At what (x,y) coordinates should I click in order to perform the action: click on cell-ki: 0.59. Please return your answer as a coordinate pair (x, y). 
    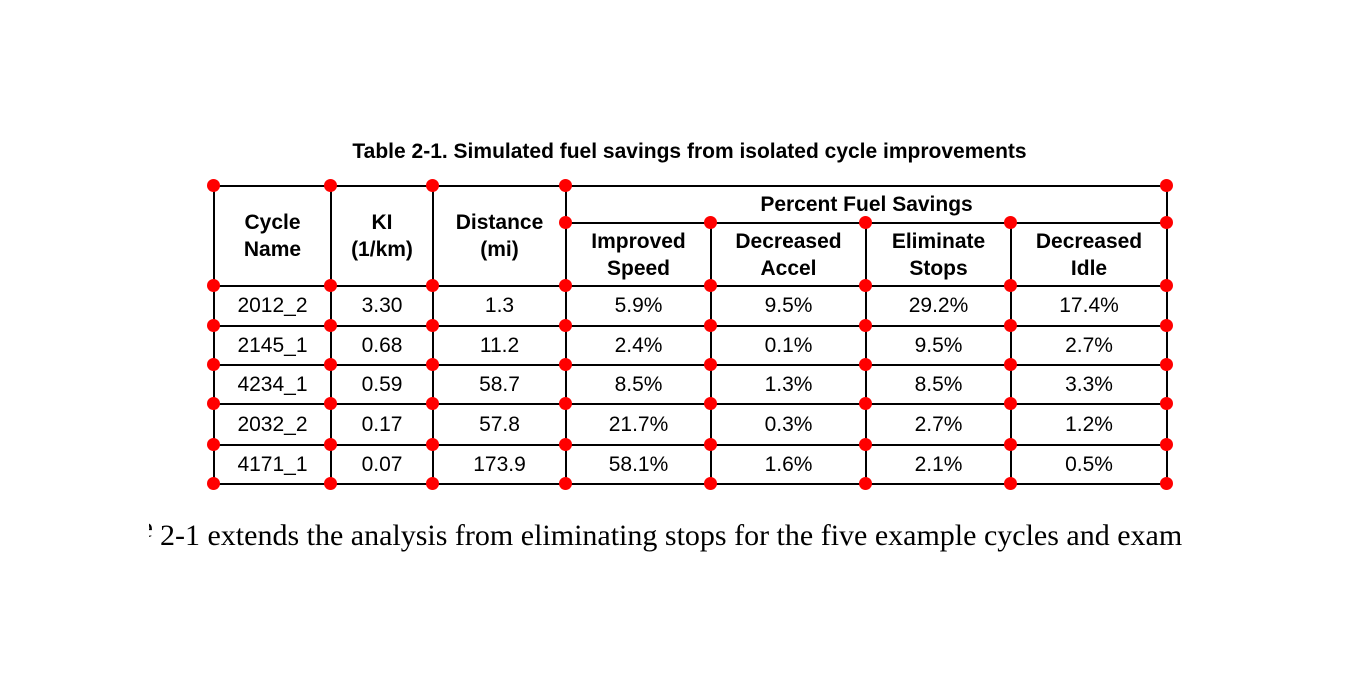
    Looking at the image, I should click on (382, 384).